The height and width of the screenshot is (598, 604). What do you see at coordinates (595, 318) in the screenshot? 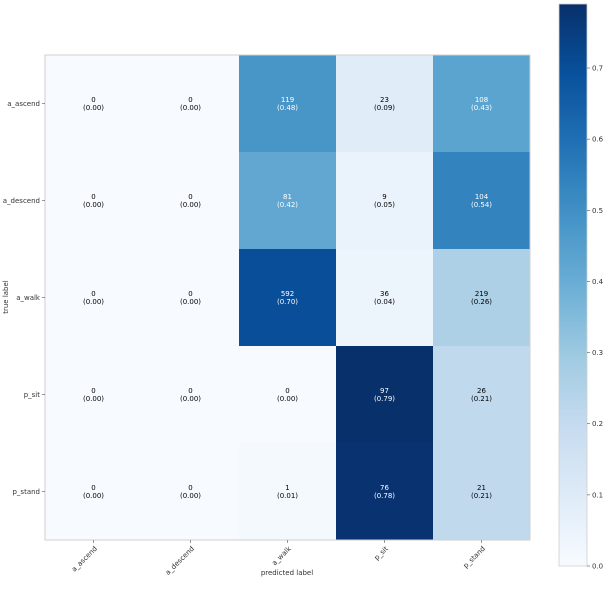
I see `colorbar-ticks: 0.0 0.1 0.2 0.3 0.4 0.5 0.6 0.7` at bounding box center [595, 318].